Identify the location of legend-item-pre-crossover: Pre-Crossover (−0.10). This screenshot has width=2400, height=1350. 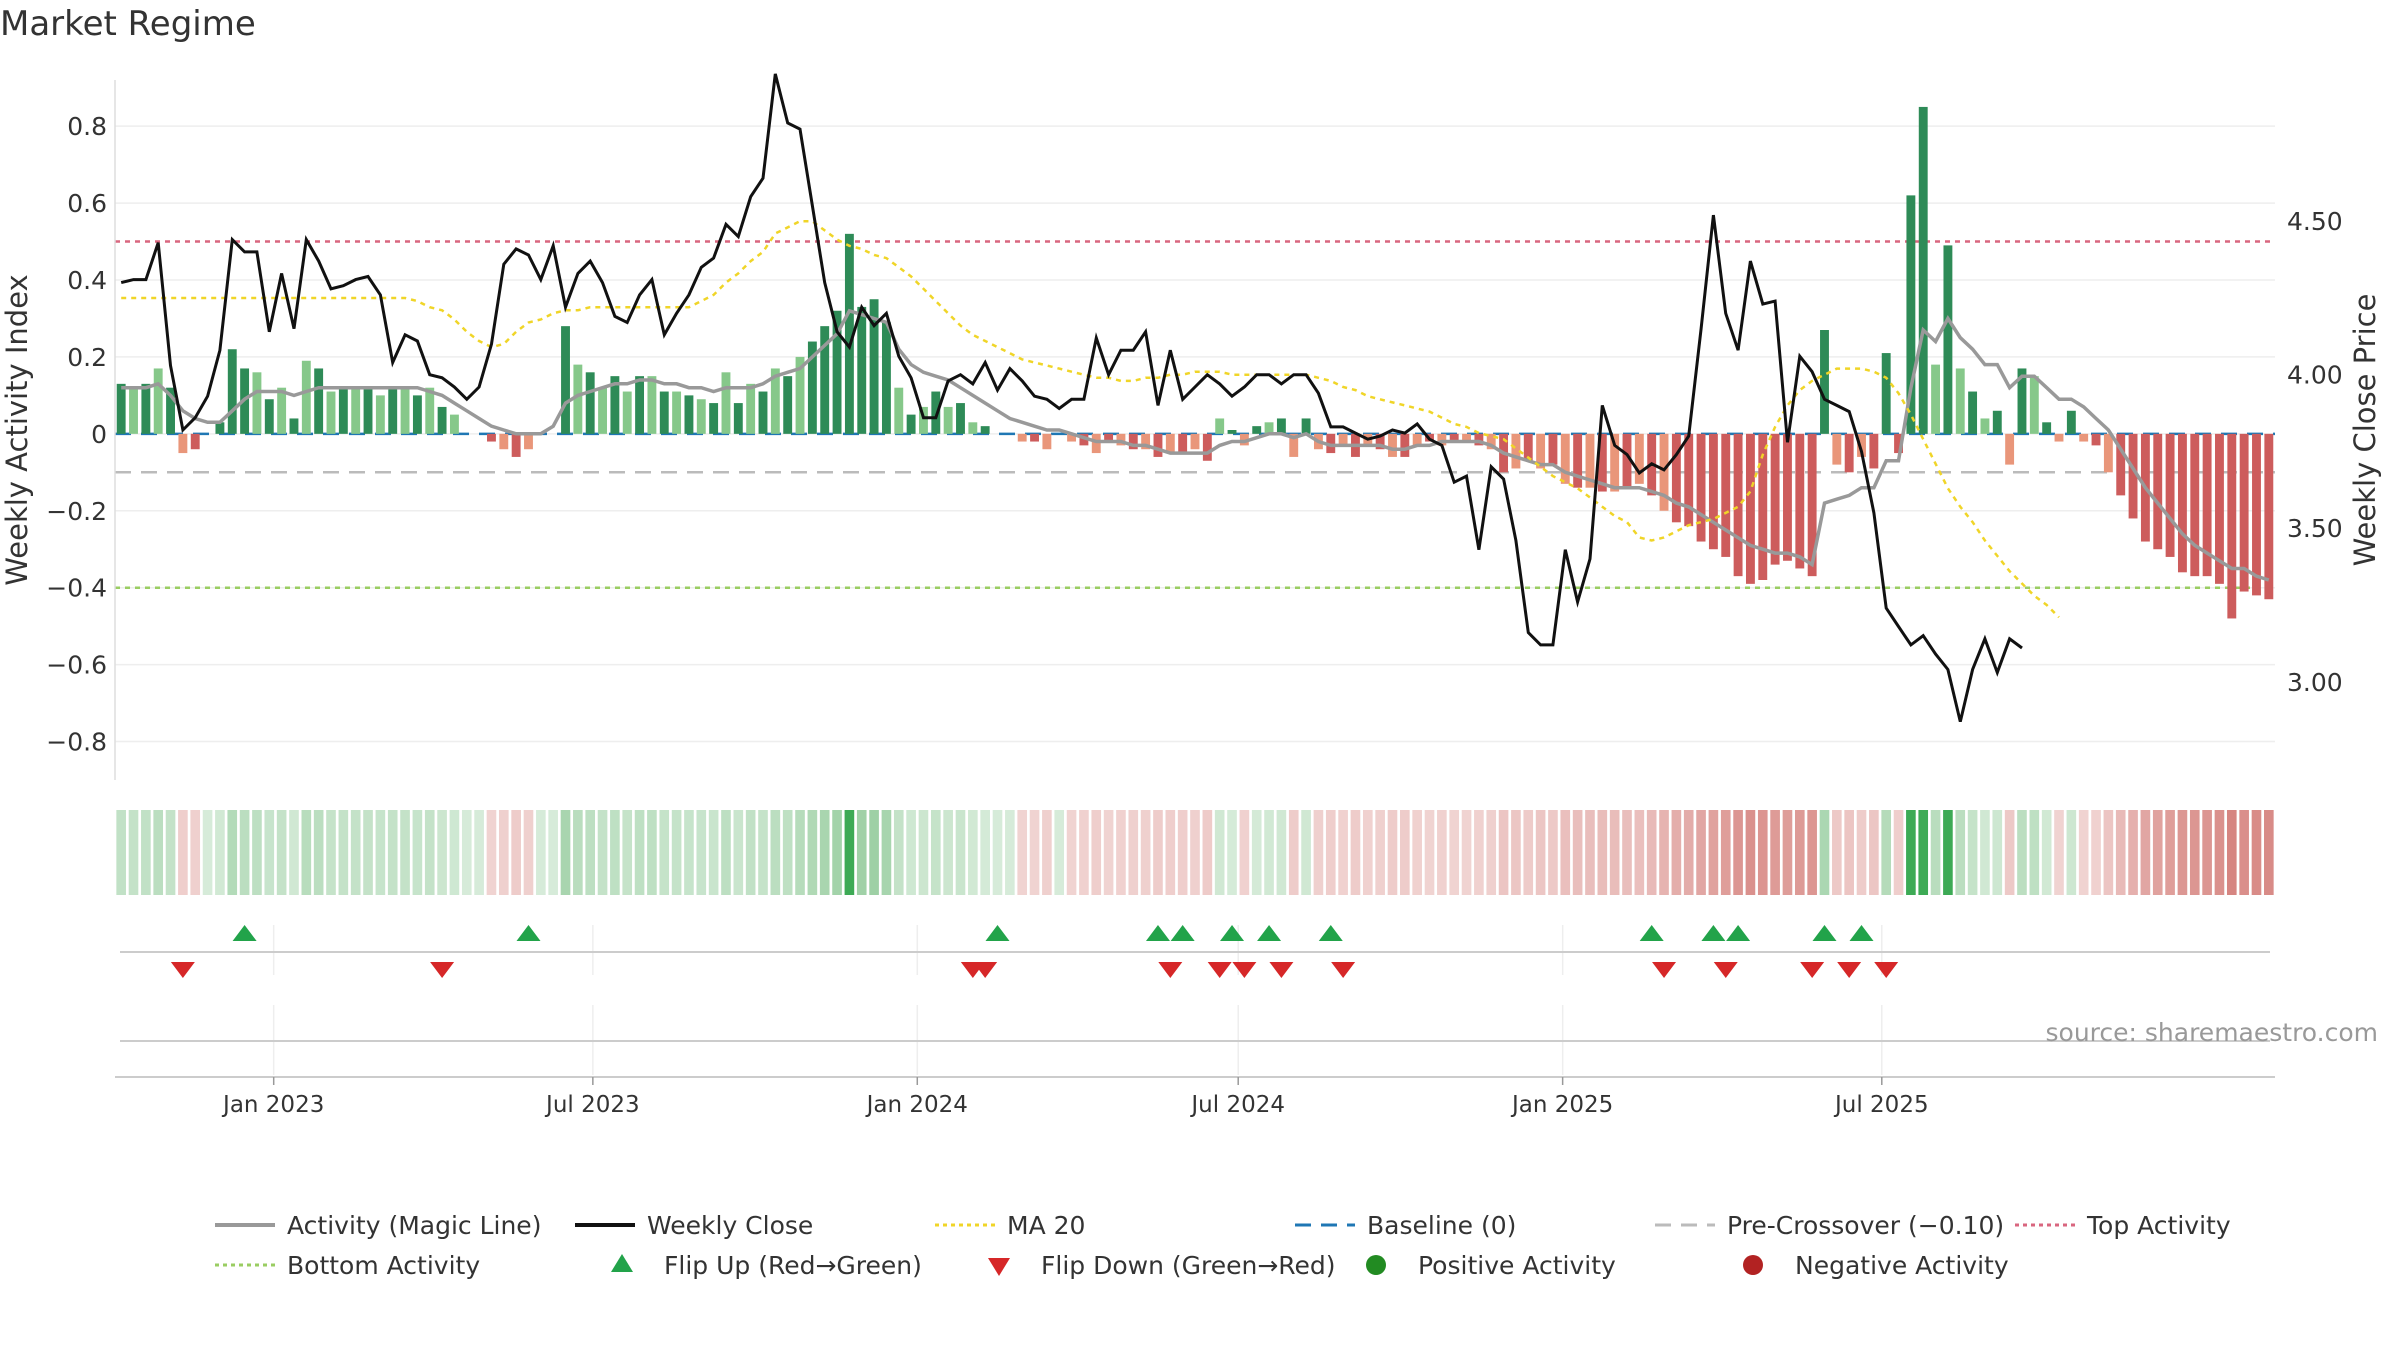
(1835, 1225).